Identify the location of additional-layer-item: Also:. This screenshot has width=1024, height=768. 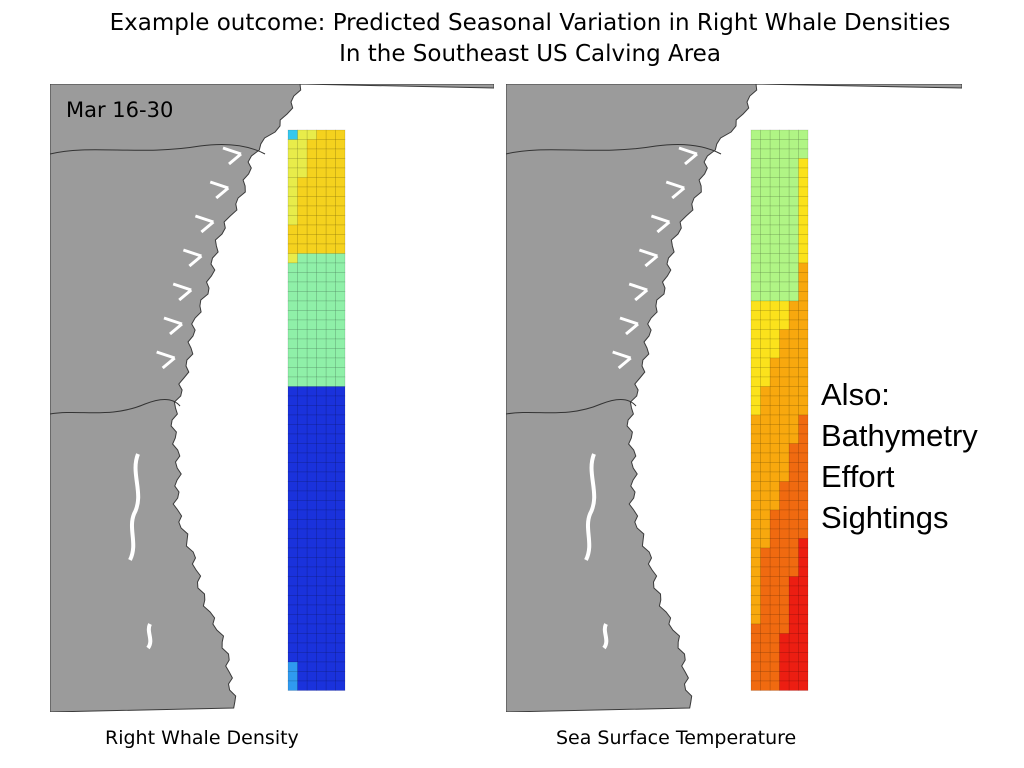
(855, 394).